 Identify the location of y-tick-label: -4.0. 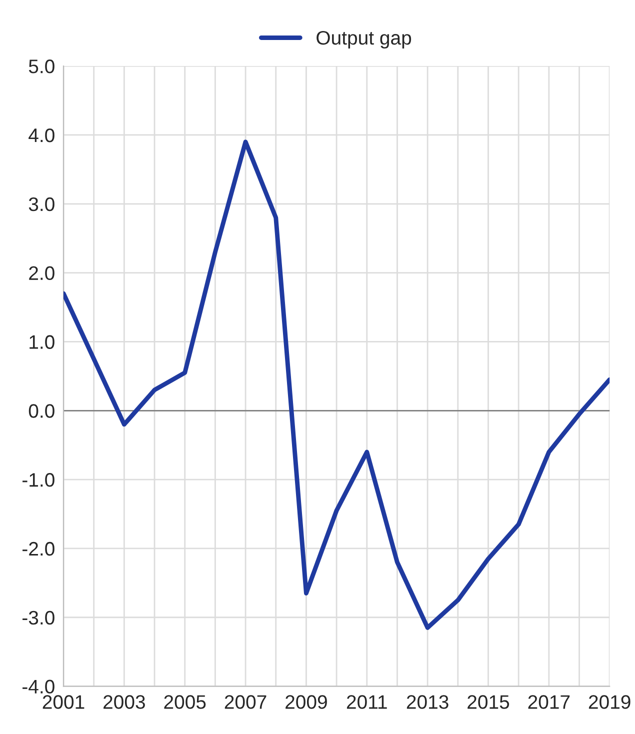
(38, 687).